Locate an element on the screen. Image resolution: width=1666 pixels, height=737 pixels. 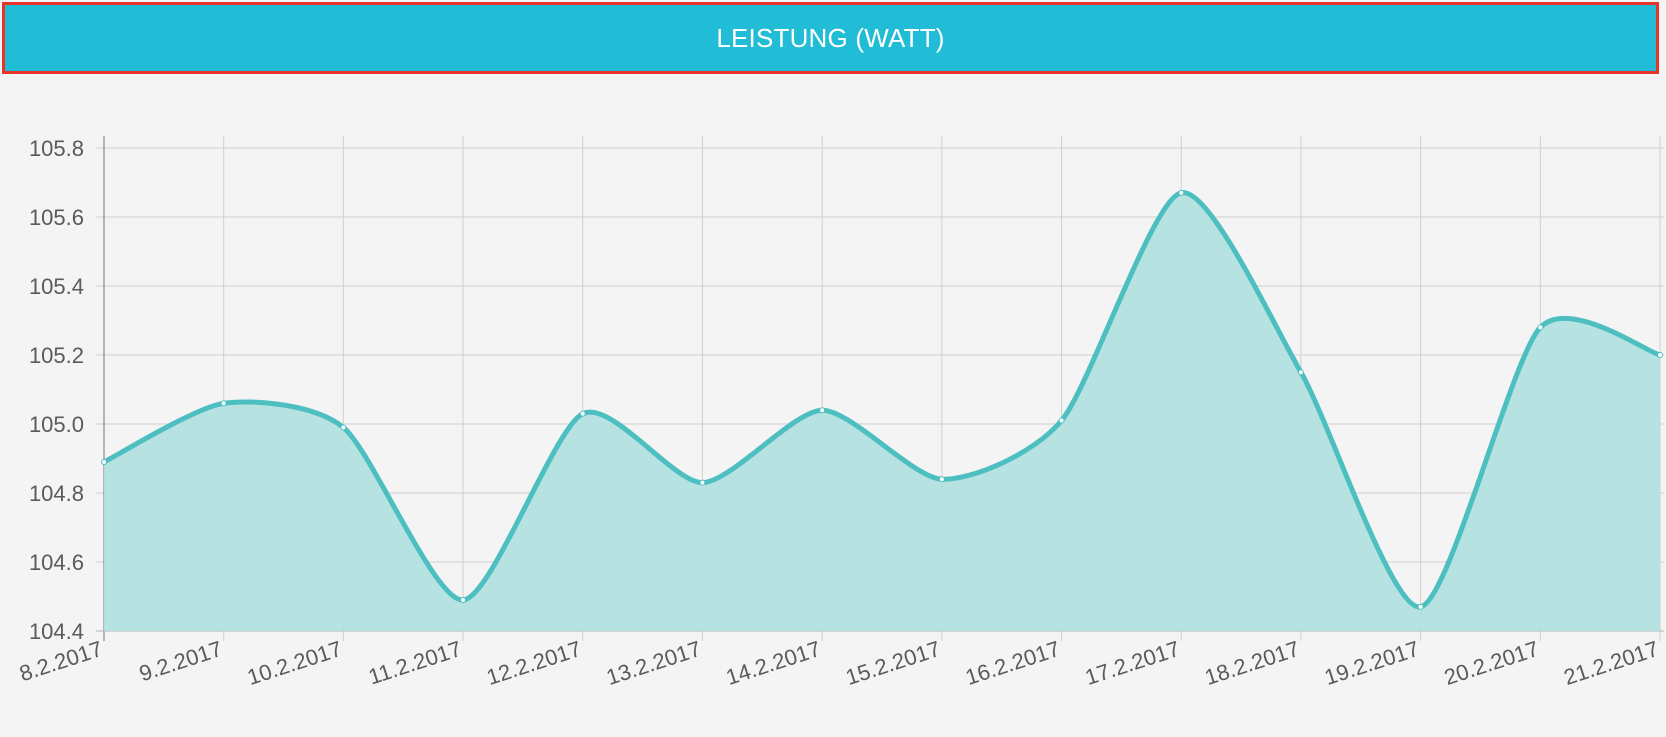
y-tick-label: 105.4 is located at coordinates (56, 286).